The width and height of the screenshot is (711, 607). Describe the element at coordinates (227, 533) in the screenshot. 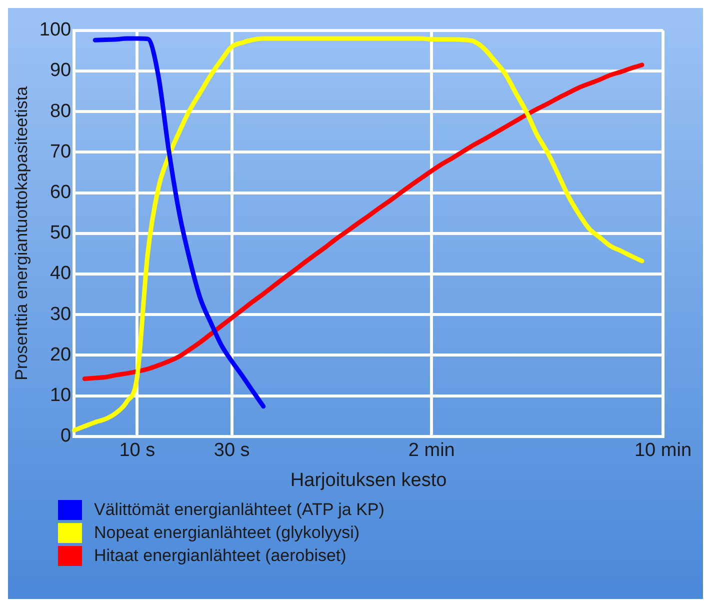

I see `legend-label: Nopeat energianlähteet (glykolyysi)` at that location.